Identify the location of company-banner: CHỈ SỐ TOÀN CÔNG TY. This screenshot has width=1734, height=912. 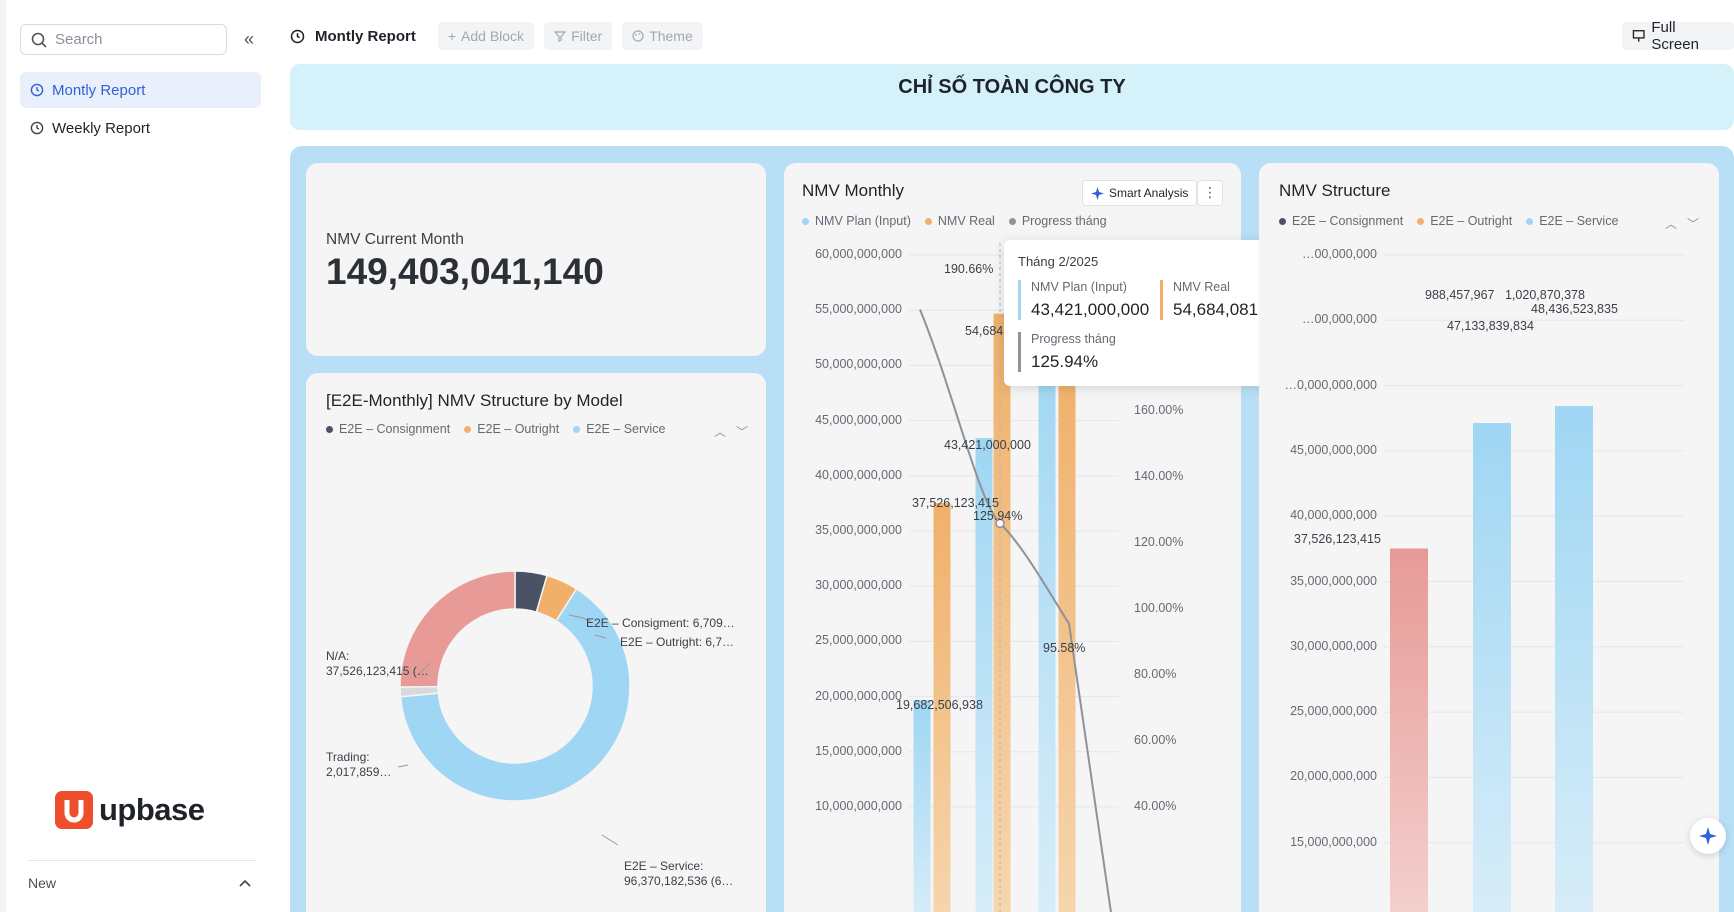
(1012, 97).